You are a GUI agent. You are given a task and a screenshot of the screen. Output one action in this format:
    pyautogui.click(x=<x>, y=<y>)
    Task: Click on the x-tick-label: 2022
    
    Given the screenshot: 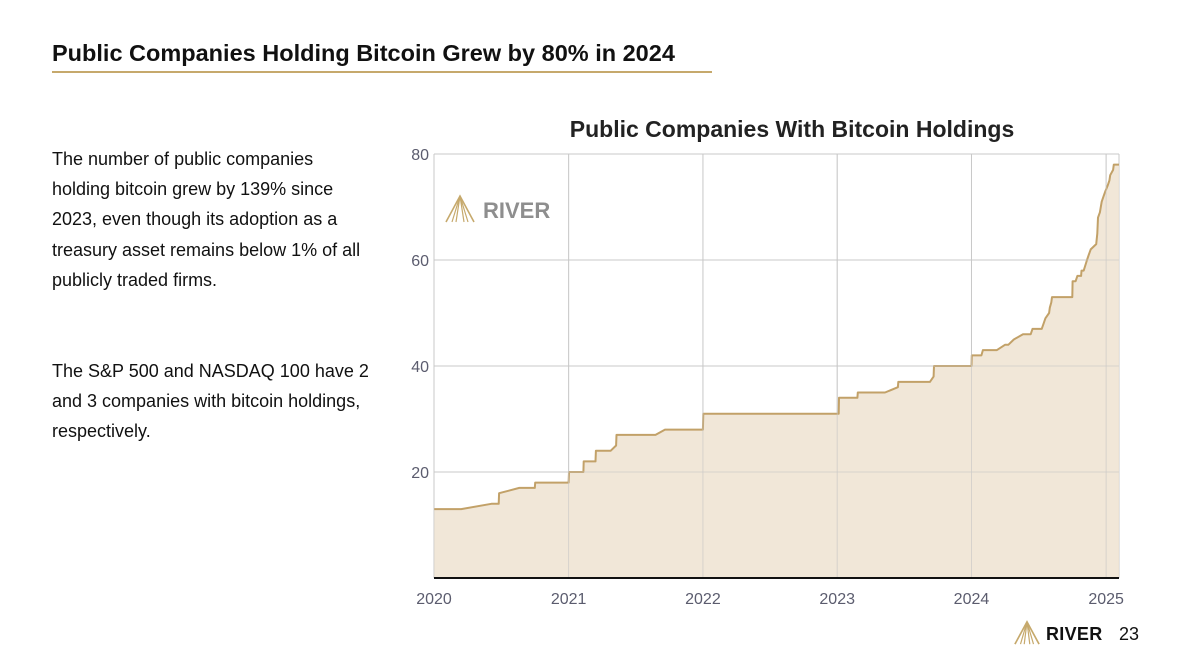 What is the action you would take?
    pyautogui.click(x=703, y=599)
    